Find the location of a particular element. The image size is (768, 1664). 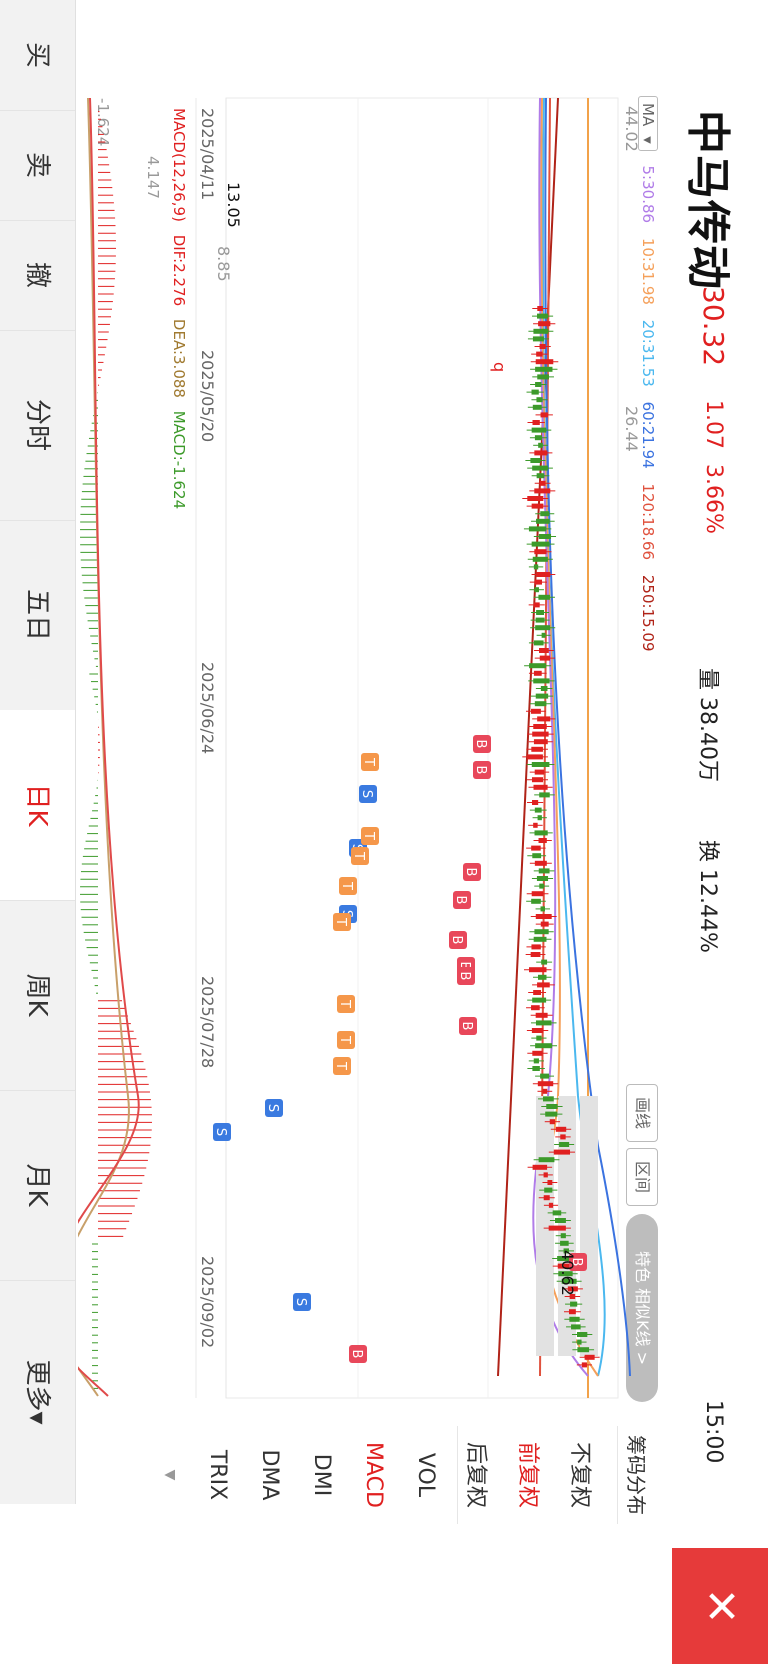

macd-indicator: MACD is located at coordinates (373, 1475).